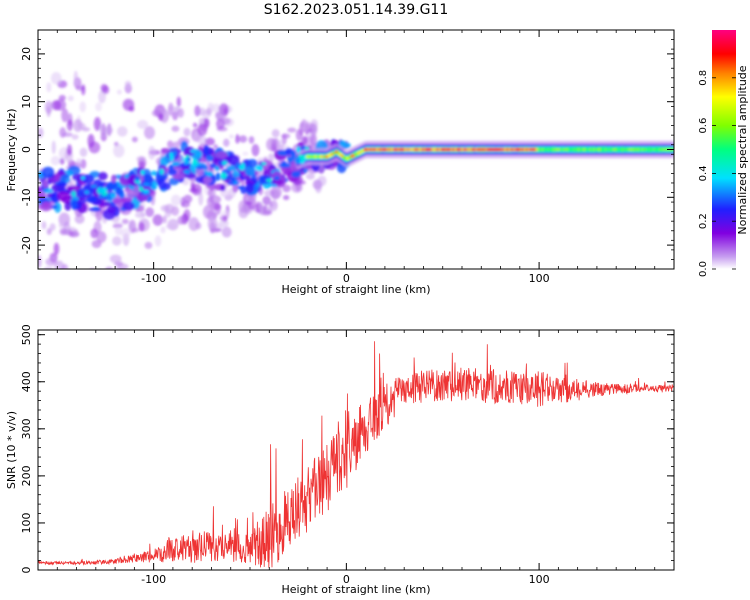 The image size is (750, 600). I want to click on spectrogram-x-axis-label: Height of straight line (km), so click(355, 289).